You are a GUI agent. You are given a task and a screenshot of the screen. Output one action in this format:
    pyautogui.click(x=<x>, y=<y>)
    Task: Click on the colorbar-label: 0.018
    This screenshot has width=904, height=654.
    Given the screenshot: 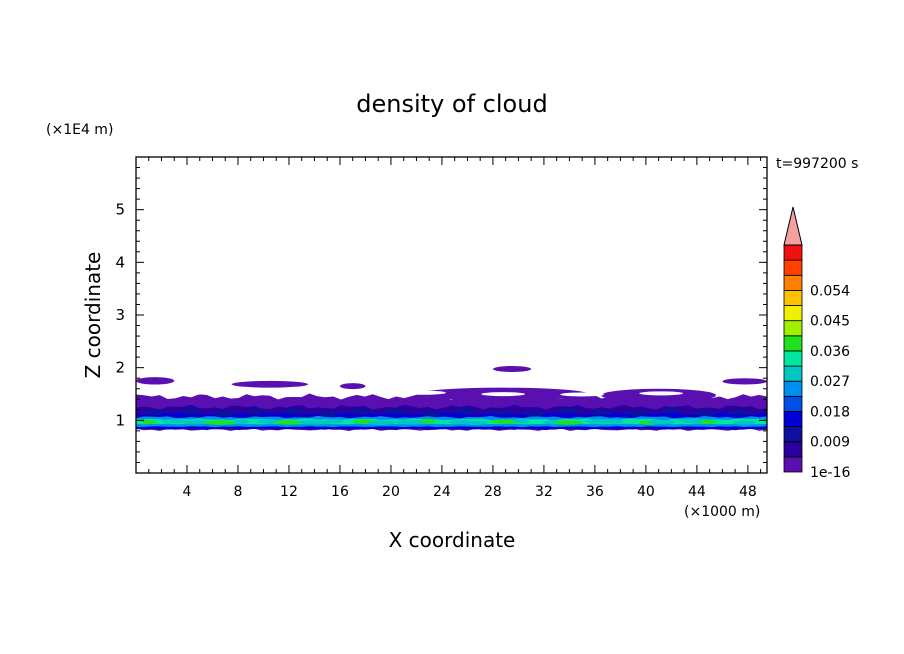 What is the action you would take?
    pyautogui.click(x=830, y=412)
    